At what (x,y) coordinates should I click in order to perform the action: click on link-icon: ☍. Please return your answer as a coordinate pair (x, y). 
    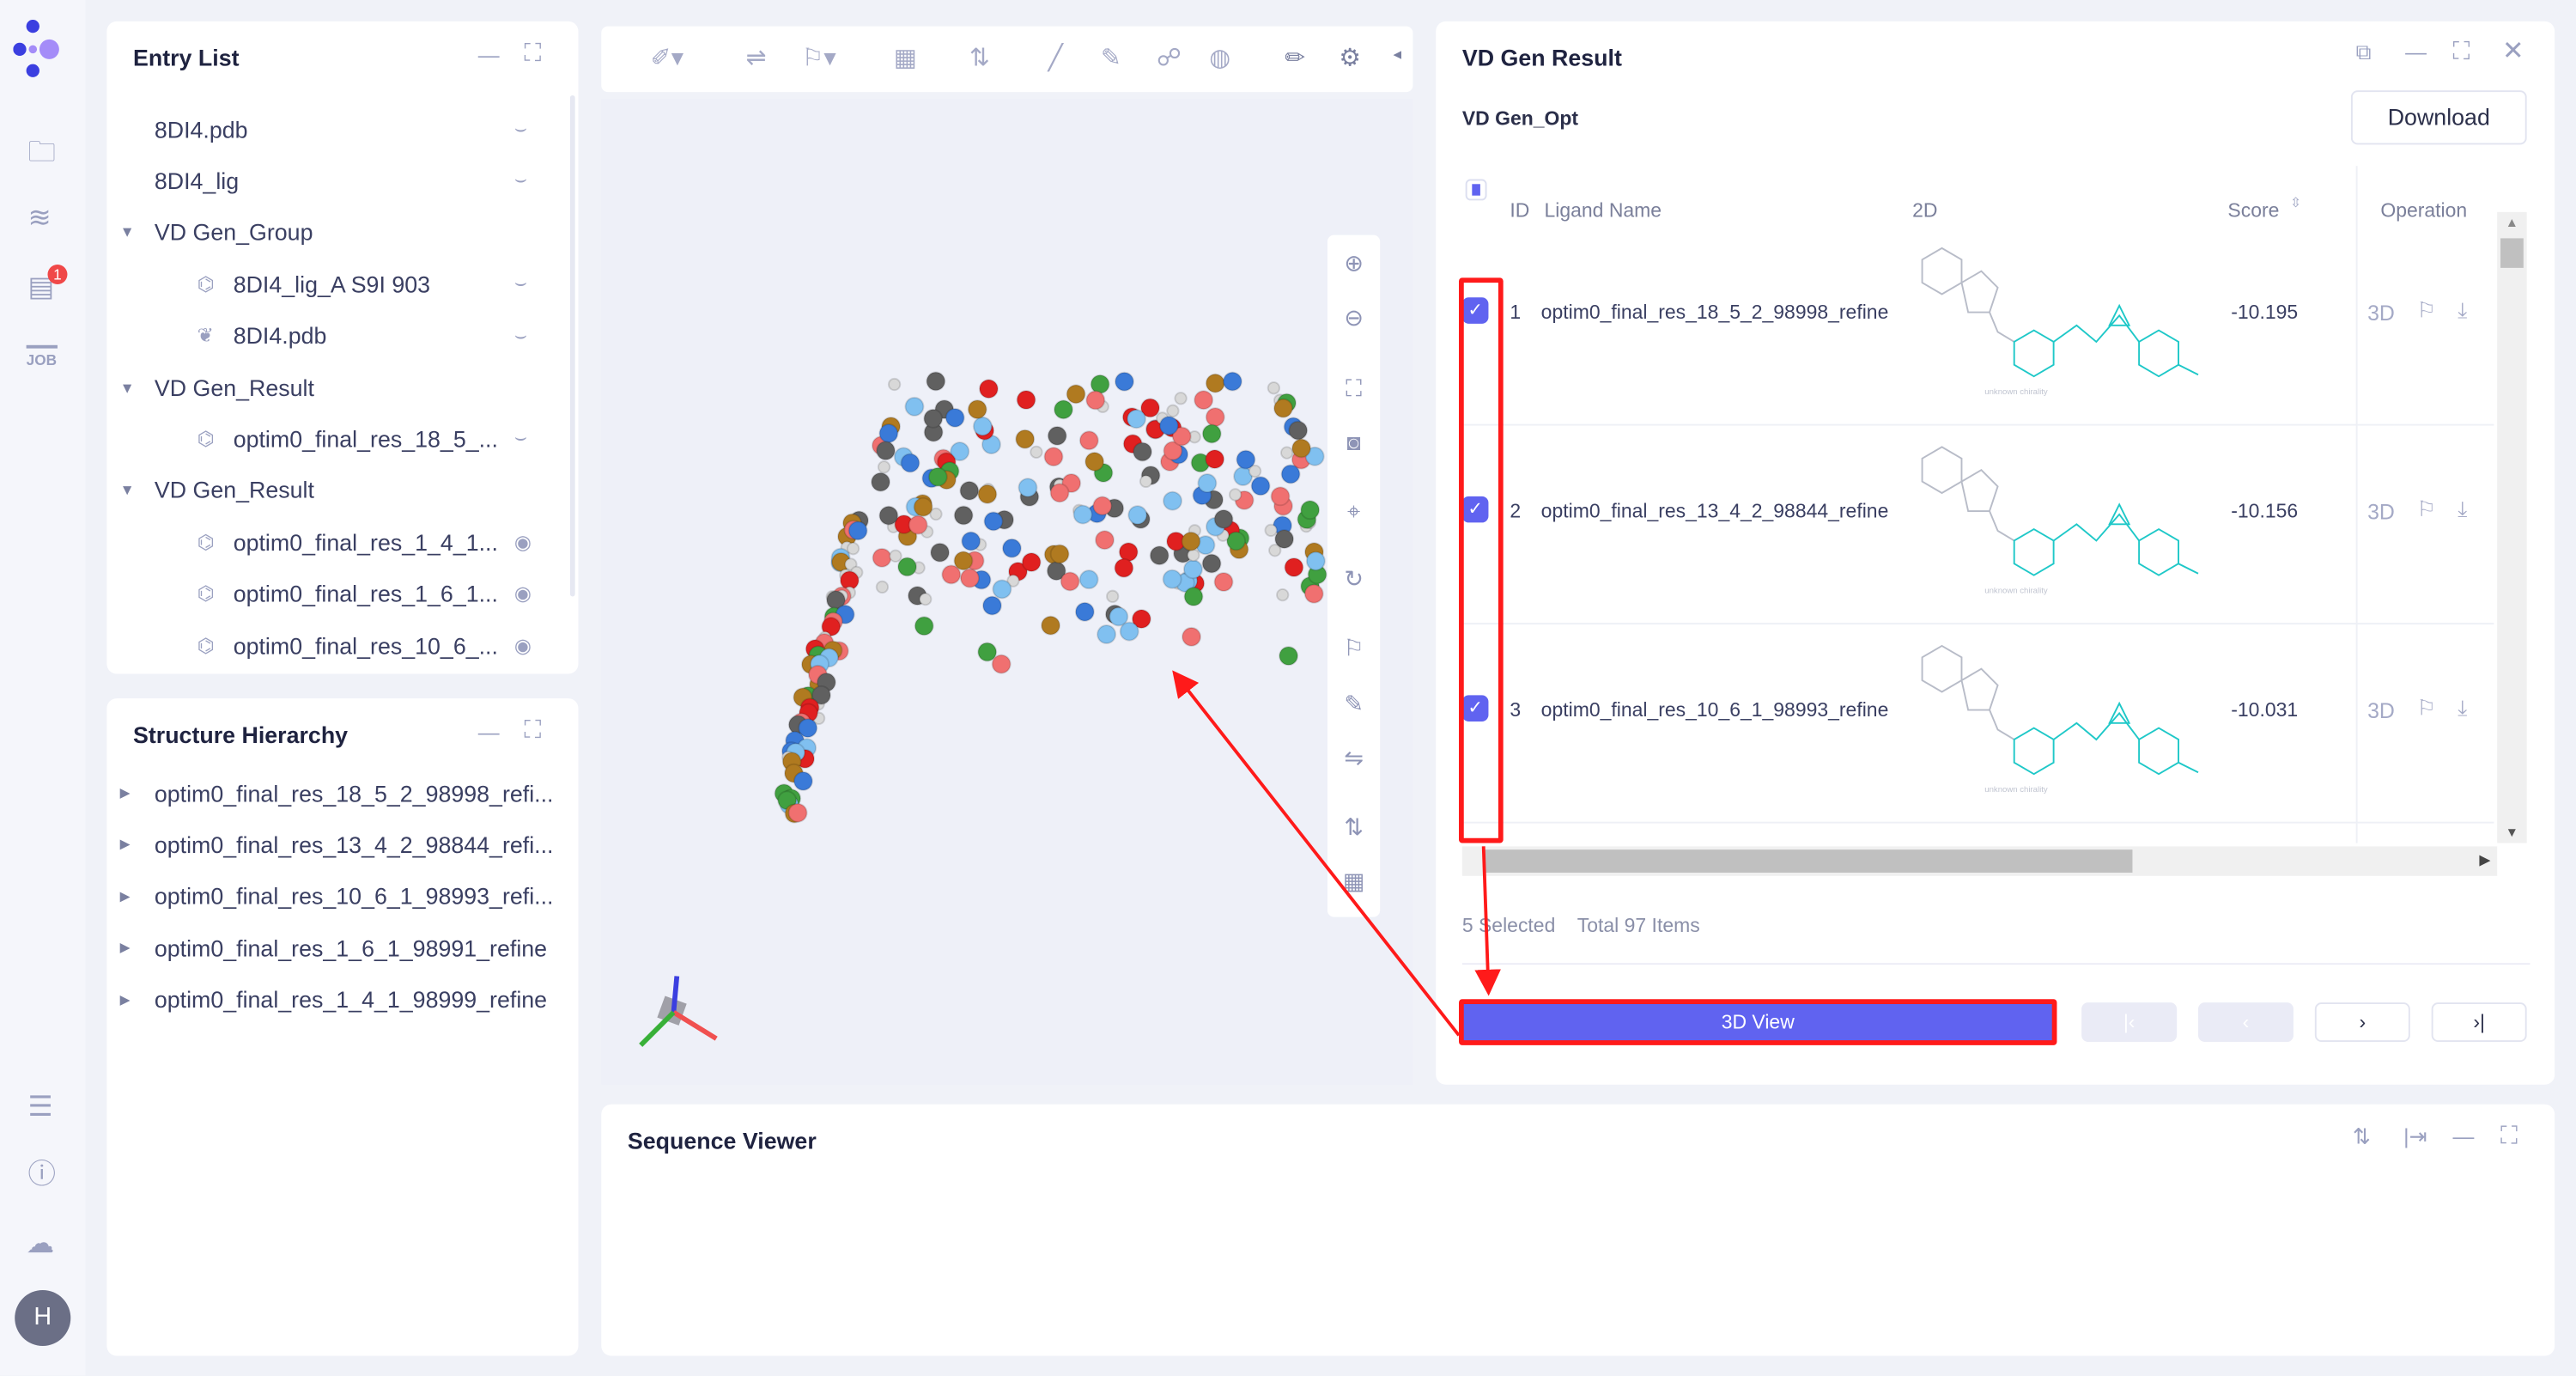
    Looking at the image, I should click on (1169, 58).